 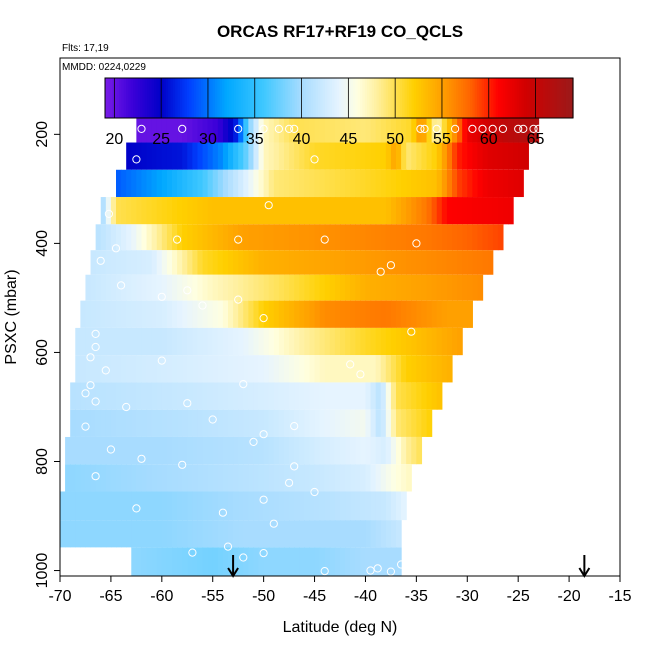 What do you see at coordinates (339, 112) in the screenshot?
I see `colorbar: 20 25 30 35 40 45 50 55 60 65` at bounding box center [339, 112].